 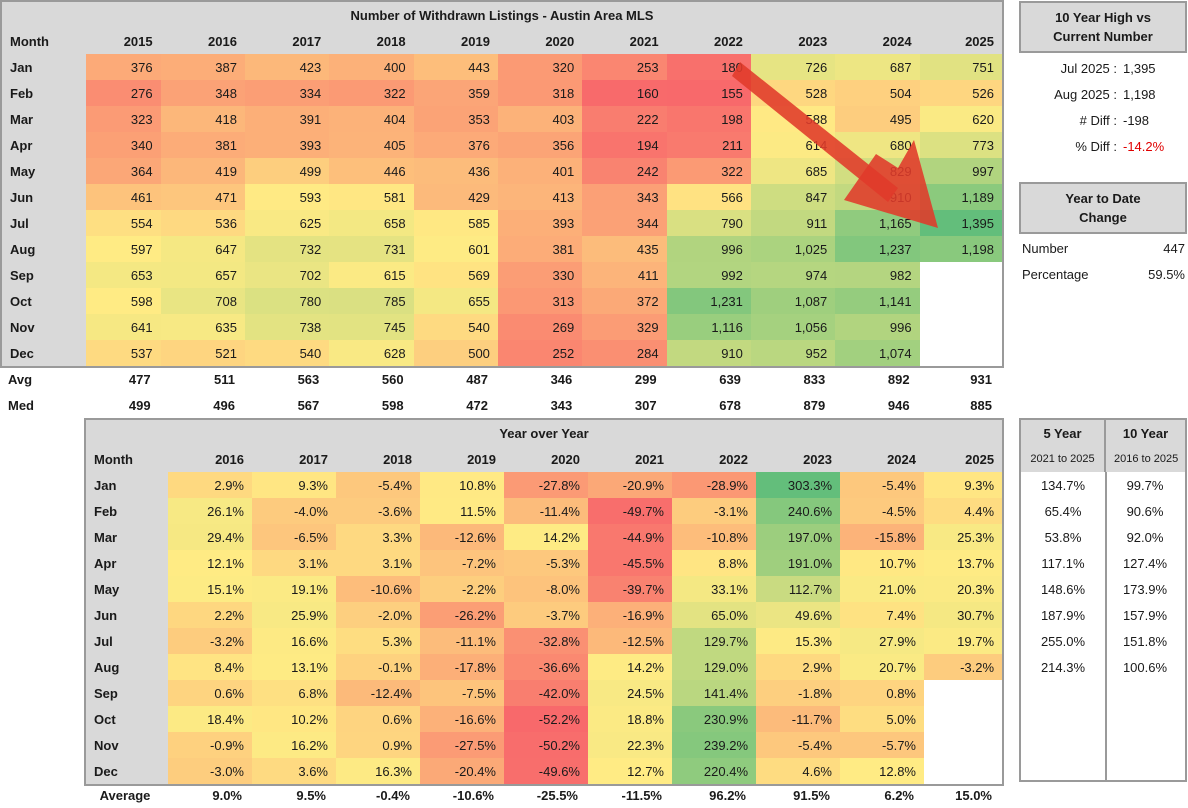 I want to click on value-cell: 8.8%, so click(x=714, y=563).